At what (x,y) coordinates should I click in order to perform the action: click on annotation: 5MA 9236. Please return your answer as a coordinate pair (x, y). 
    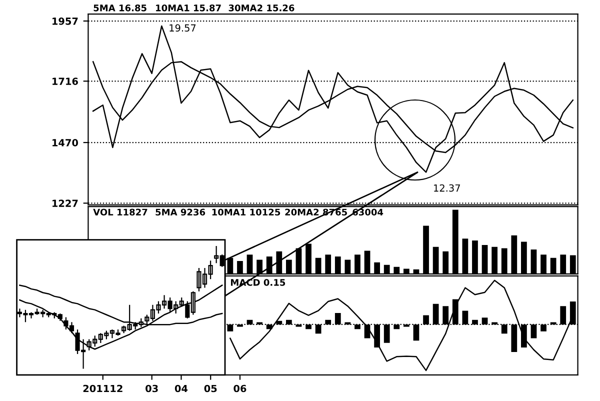
    Looking at the image, I should click on (181, 212).